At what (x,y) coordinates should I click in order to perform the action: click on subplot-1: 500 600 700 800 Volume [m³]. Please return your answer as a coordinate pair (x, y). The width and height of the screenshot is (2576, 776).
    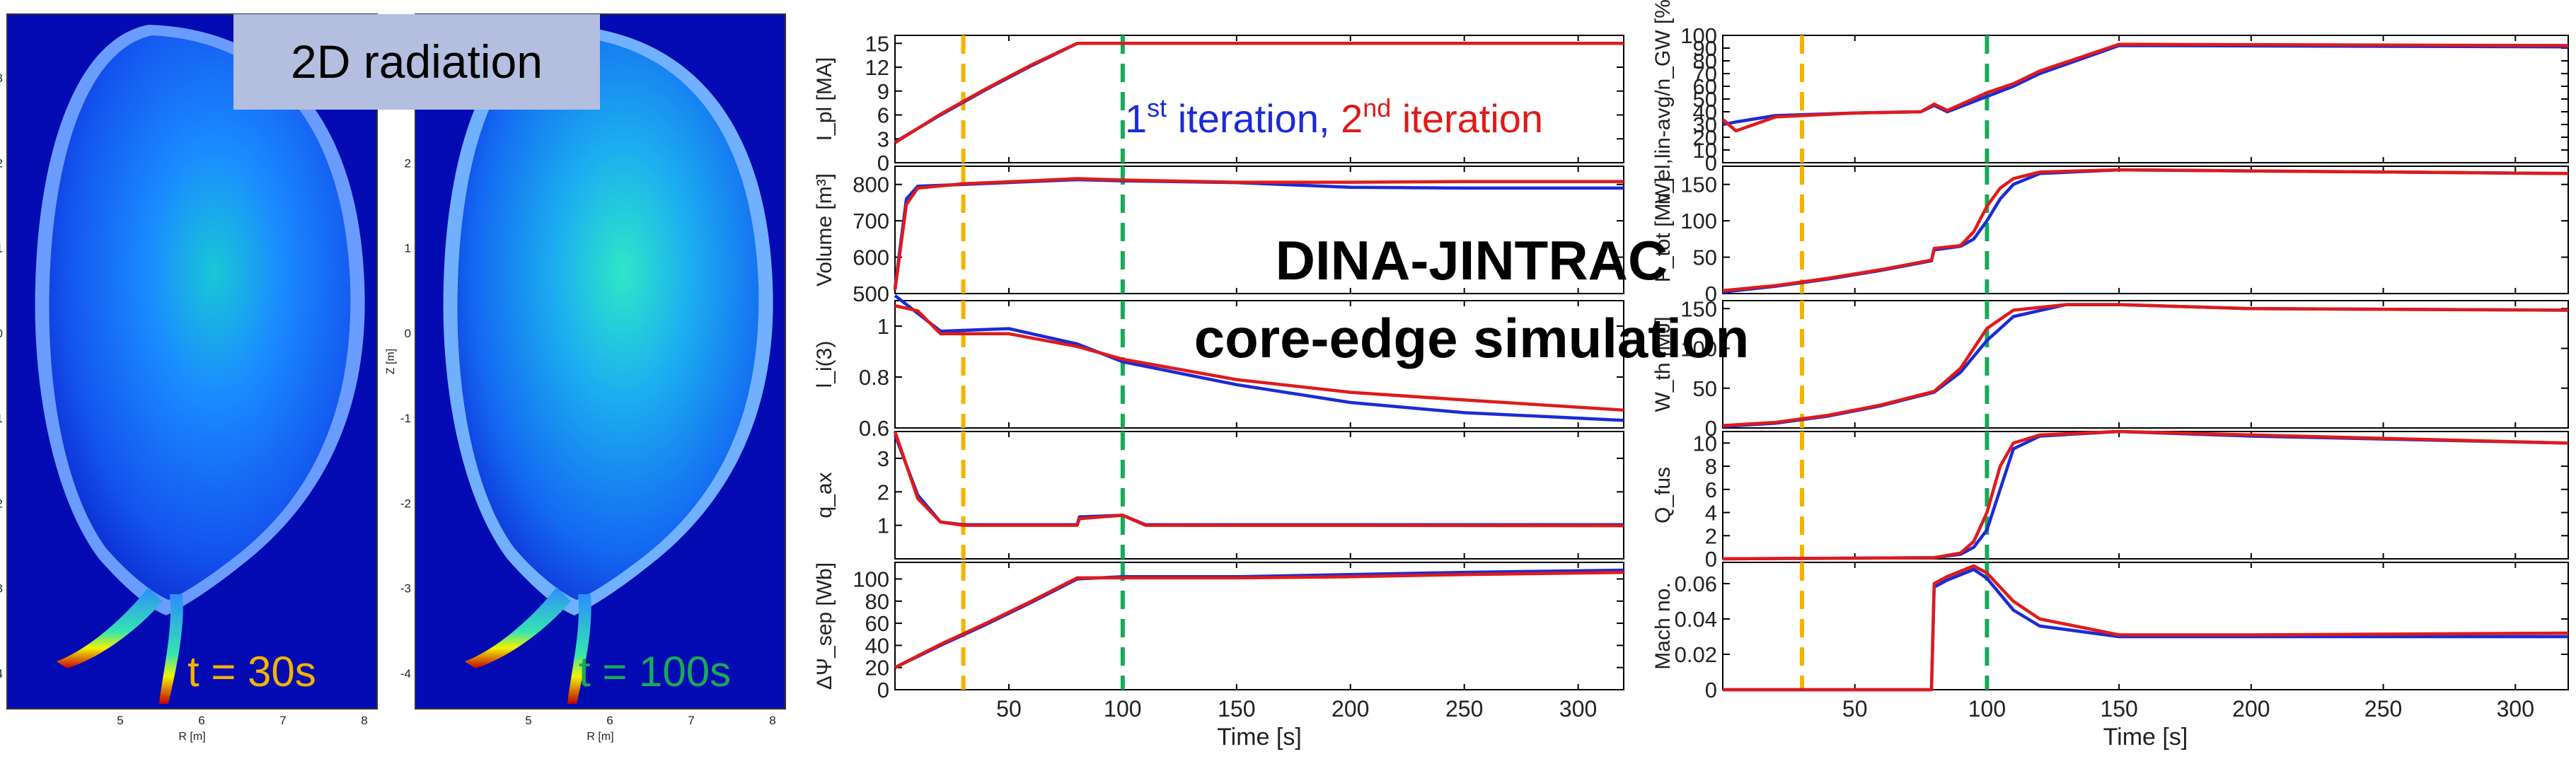
    Looking at the image, I should click on (1218, 236).